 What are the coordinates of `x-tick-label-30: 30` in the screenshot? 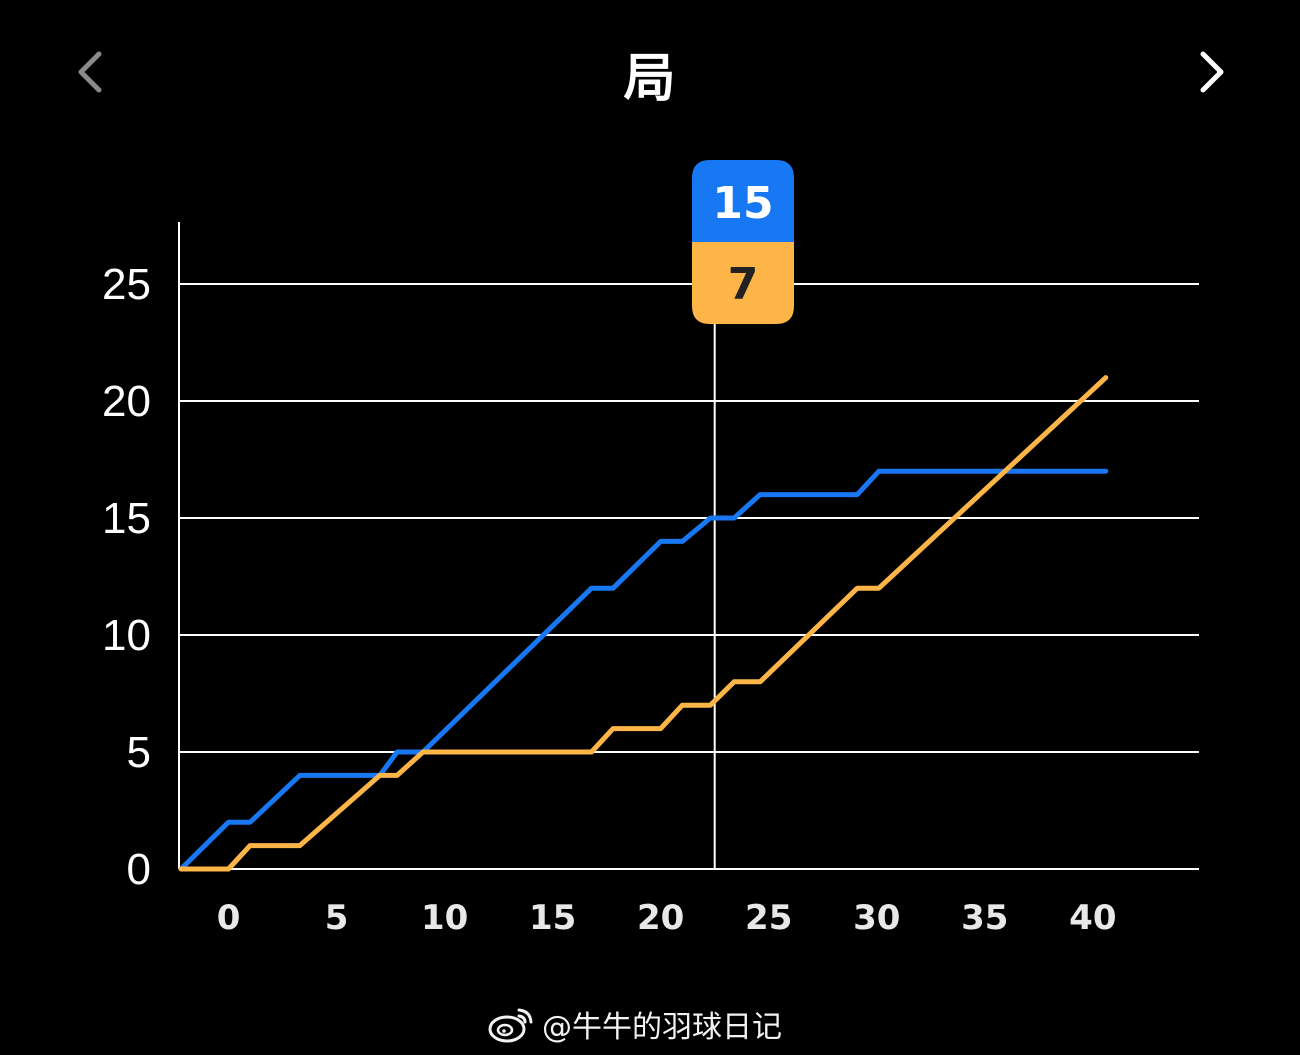 It's located at (876, 918).